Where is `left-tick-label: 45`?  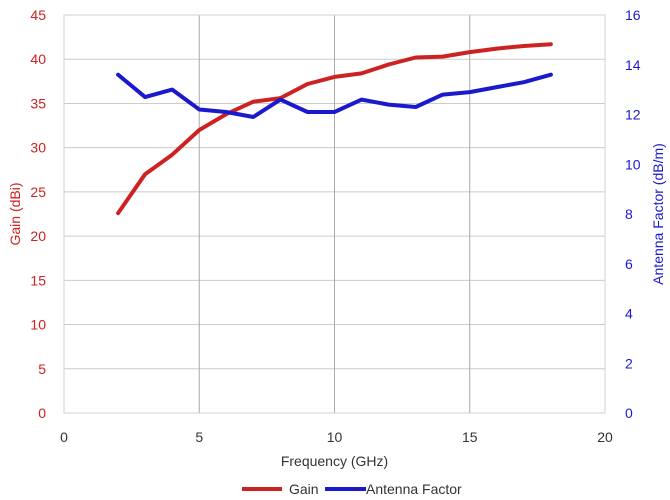
left-tick-label: 45 is located at coordinates (38, 15).